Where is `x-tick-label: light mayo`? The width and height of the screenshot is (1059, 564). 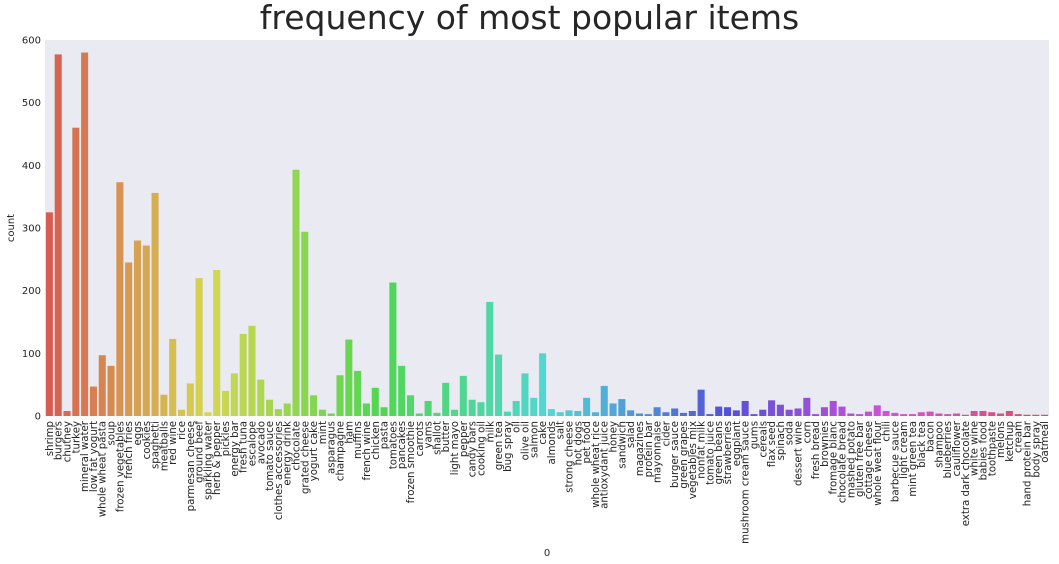
x-tick-label: light mayo is located at coordinates (455, 448).